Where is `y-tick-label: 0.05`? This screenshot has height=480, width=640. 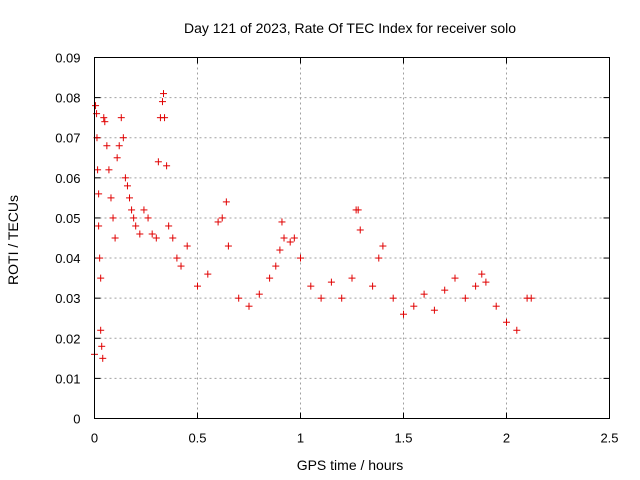
y-tick-label: 0.05 is located at coordinates (67, 218).